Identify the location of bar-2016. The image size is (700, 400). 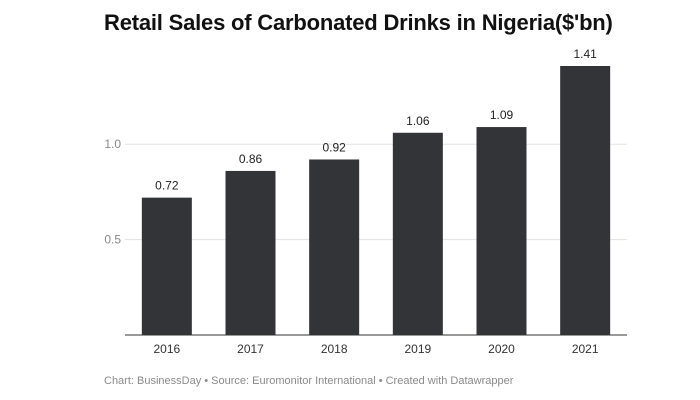
(166, 266).